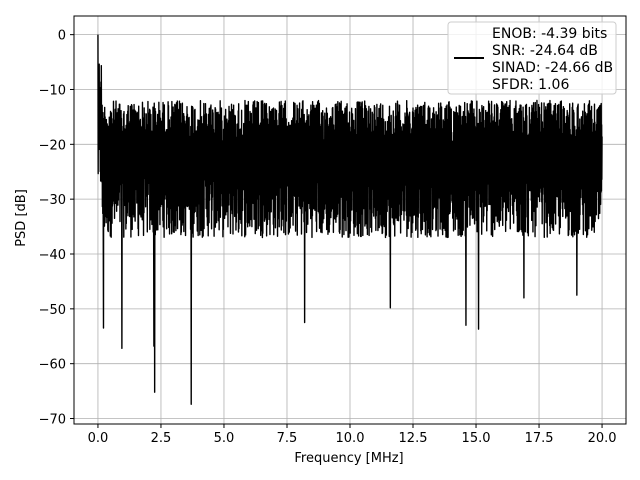 This screenshot has width=640, height=480. Describe the element at coordinates (98, 438) in the screenshot. I see `x-tick-label: 0.0` at that location.